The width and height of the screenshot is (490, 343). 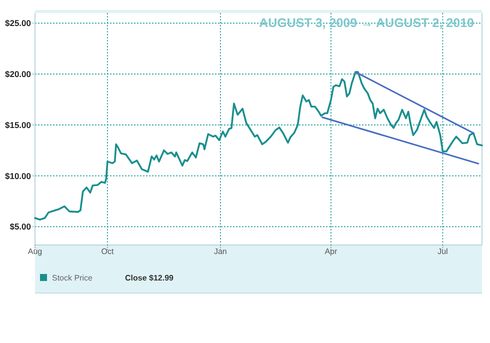 I want to click on y-tick-label: $15.00, so click(x=18, y=125).